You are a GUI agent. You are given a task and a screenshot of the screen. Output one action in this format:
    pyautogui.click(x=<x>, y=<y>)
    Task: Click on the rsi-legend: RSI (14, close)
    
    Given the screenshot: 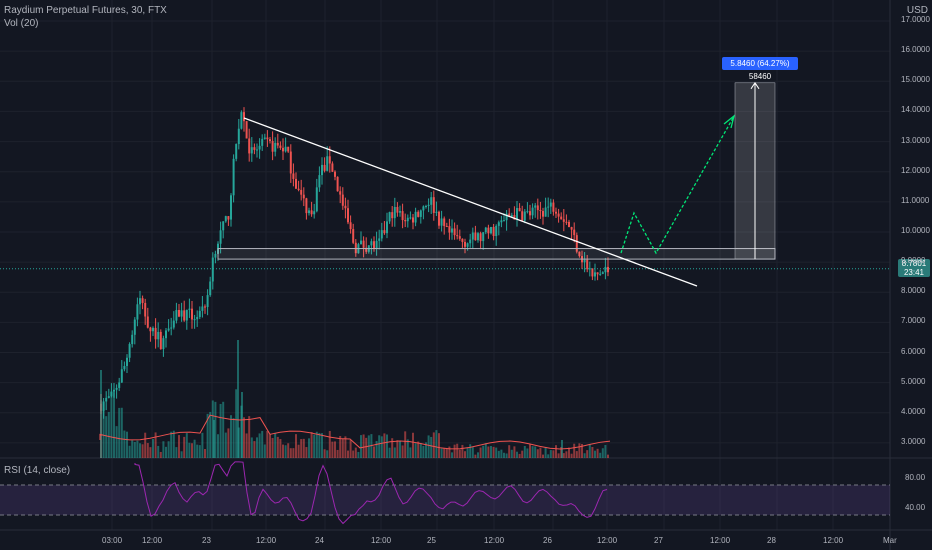 What is the action you would take?
    pyautogui.click(x=37, y=470)
    